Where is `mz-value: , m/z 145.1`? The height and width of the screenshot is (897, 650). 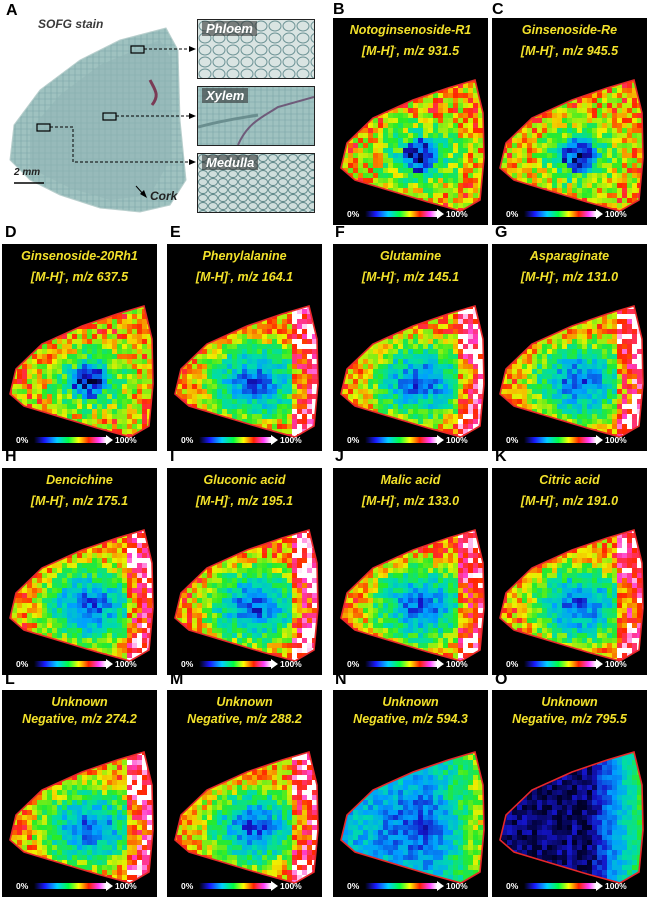
mz-value: , m/z 145.1 is located at coordinates (428, 277).